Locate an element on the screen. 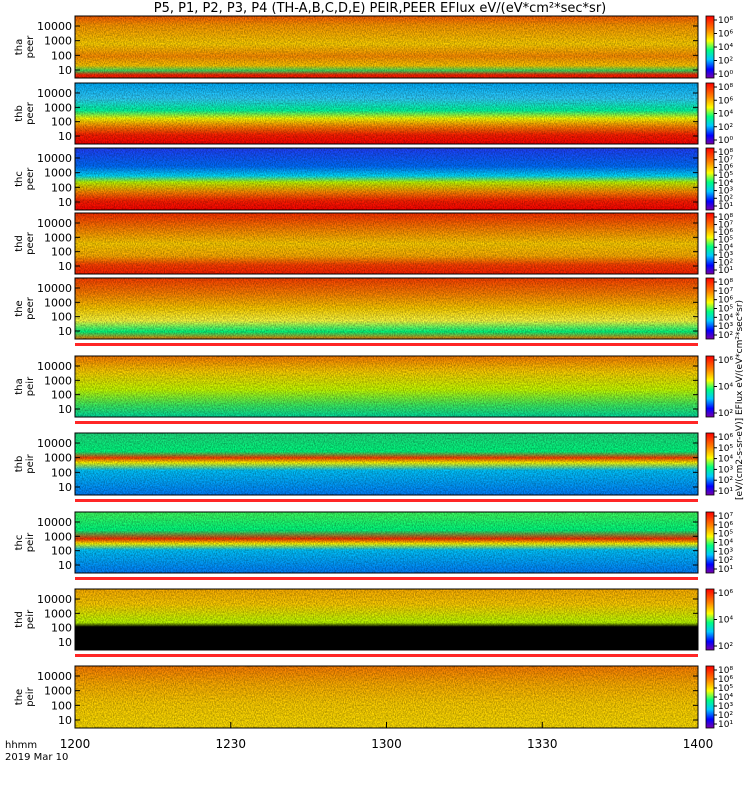  panel-probe-label: thd is located at coordinates (19, 243).